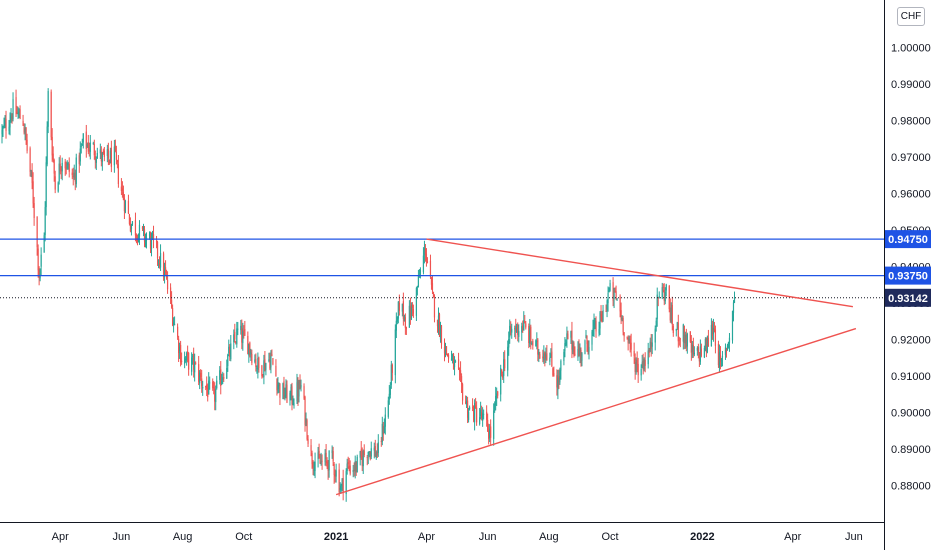 This screenshot has width=932, height=555. Describe the element at coordinates (908, 277) in the screenshot. I see `level-price-label: 0.93750` at that location.